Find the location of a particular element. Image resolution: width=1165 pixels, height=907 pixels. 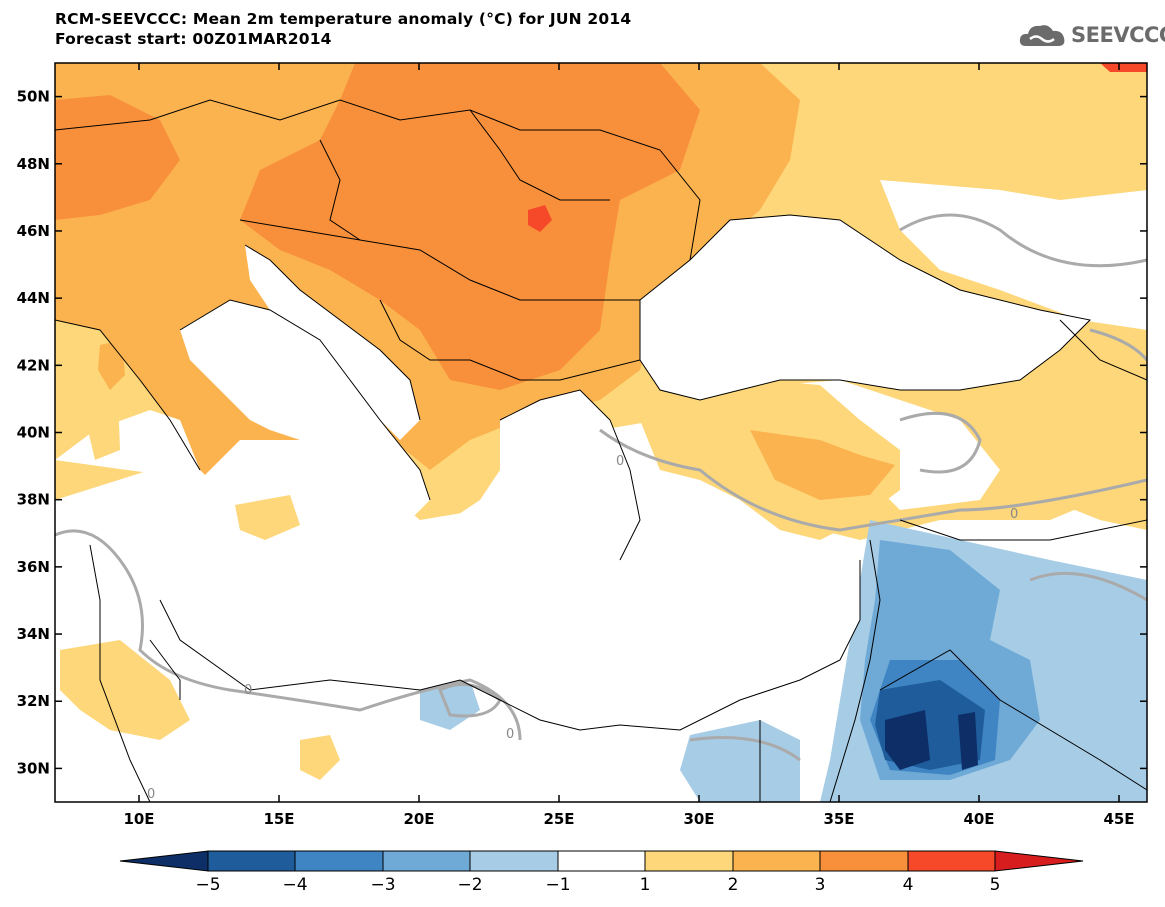

anomaly-band-lt-m5-b is located at coordinates (968, 741).